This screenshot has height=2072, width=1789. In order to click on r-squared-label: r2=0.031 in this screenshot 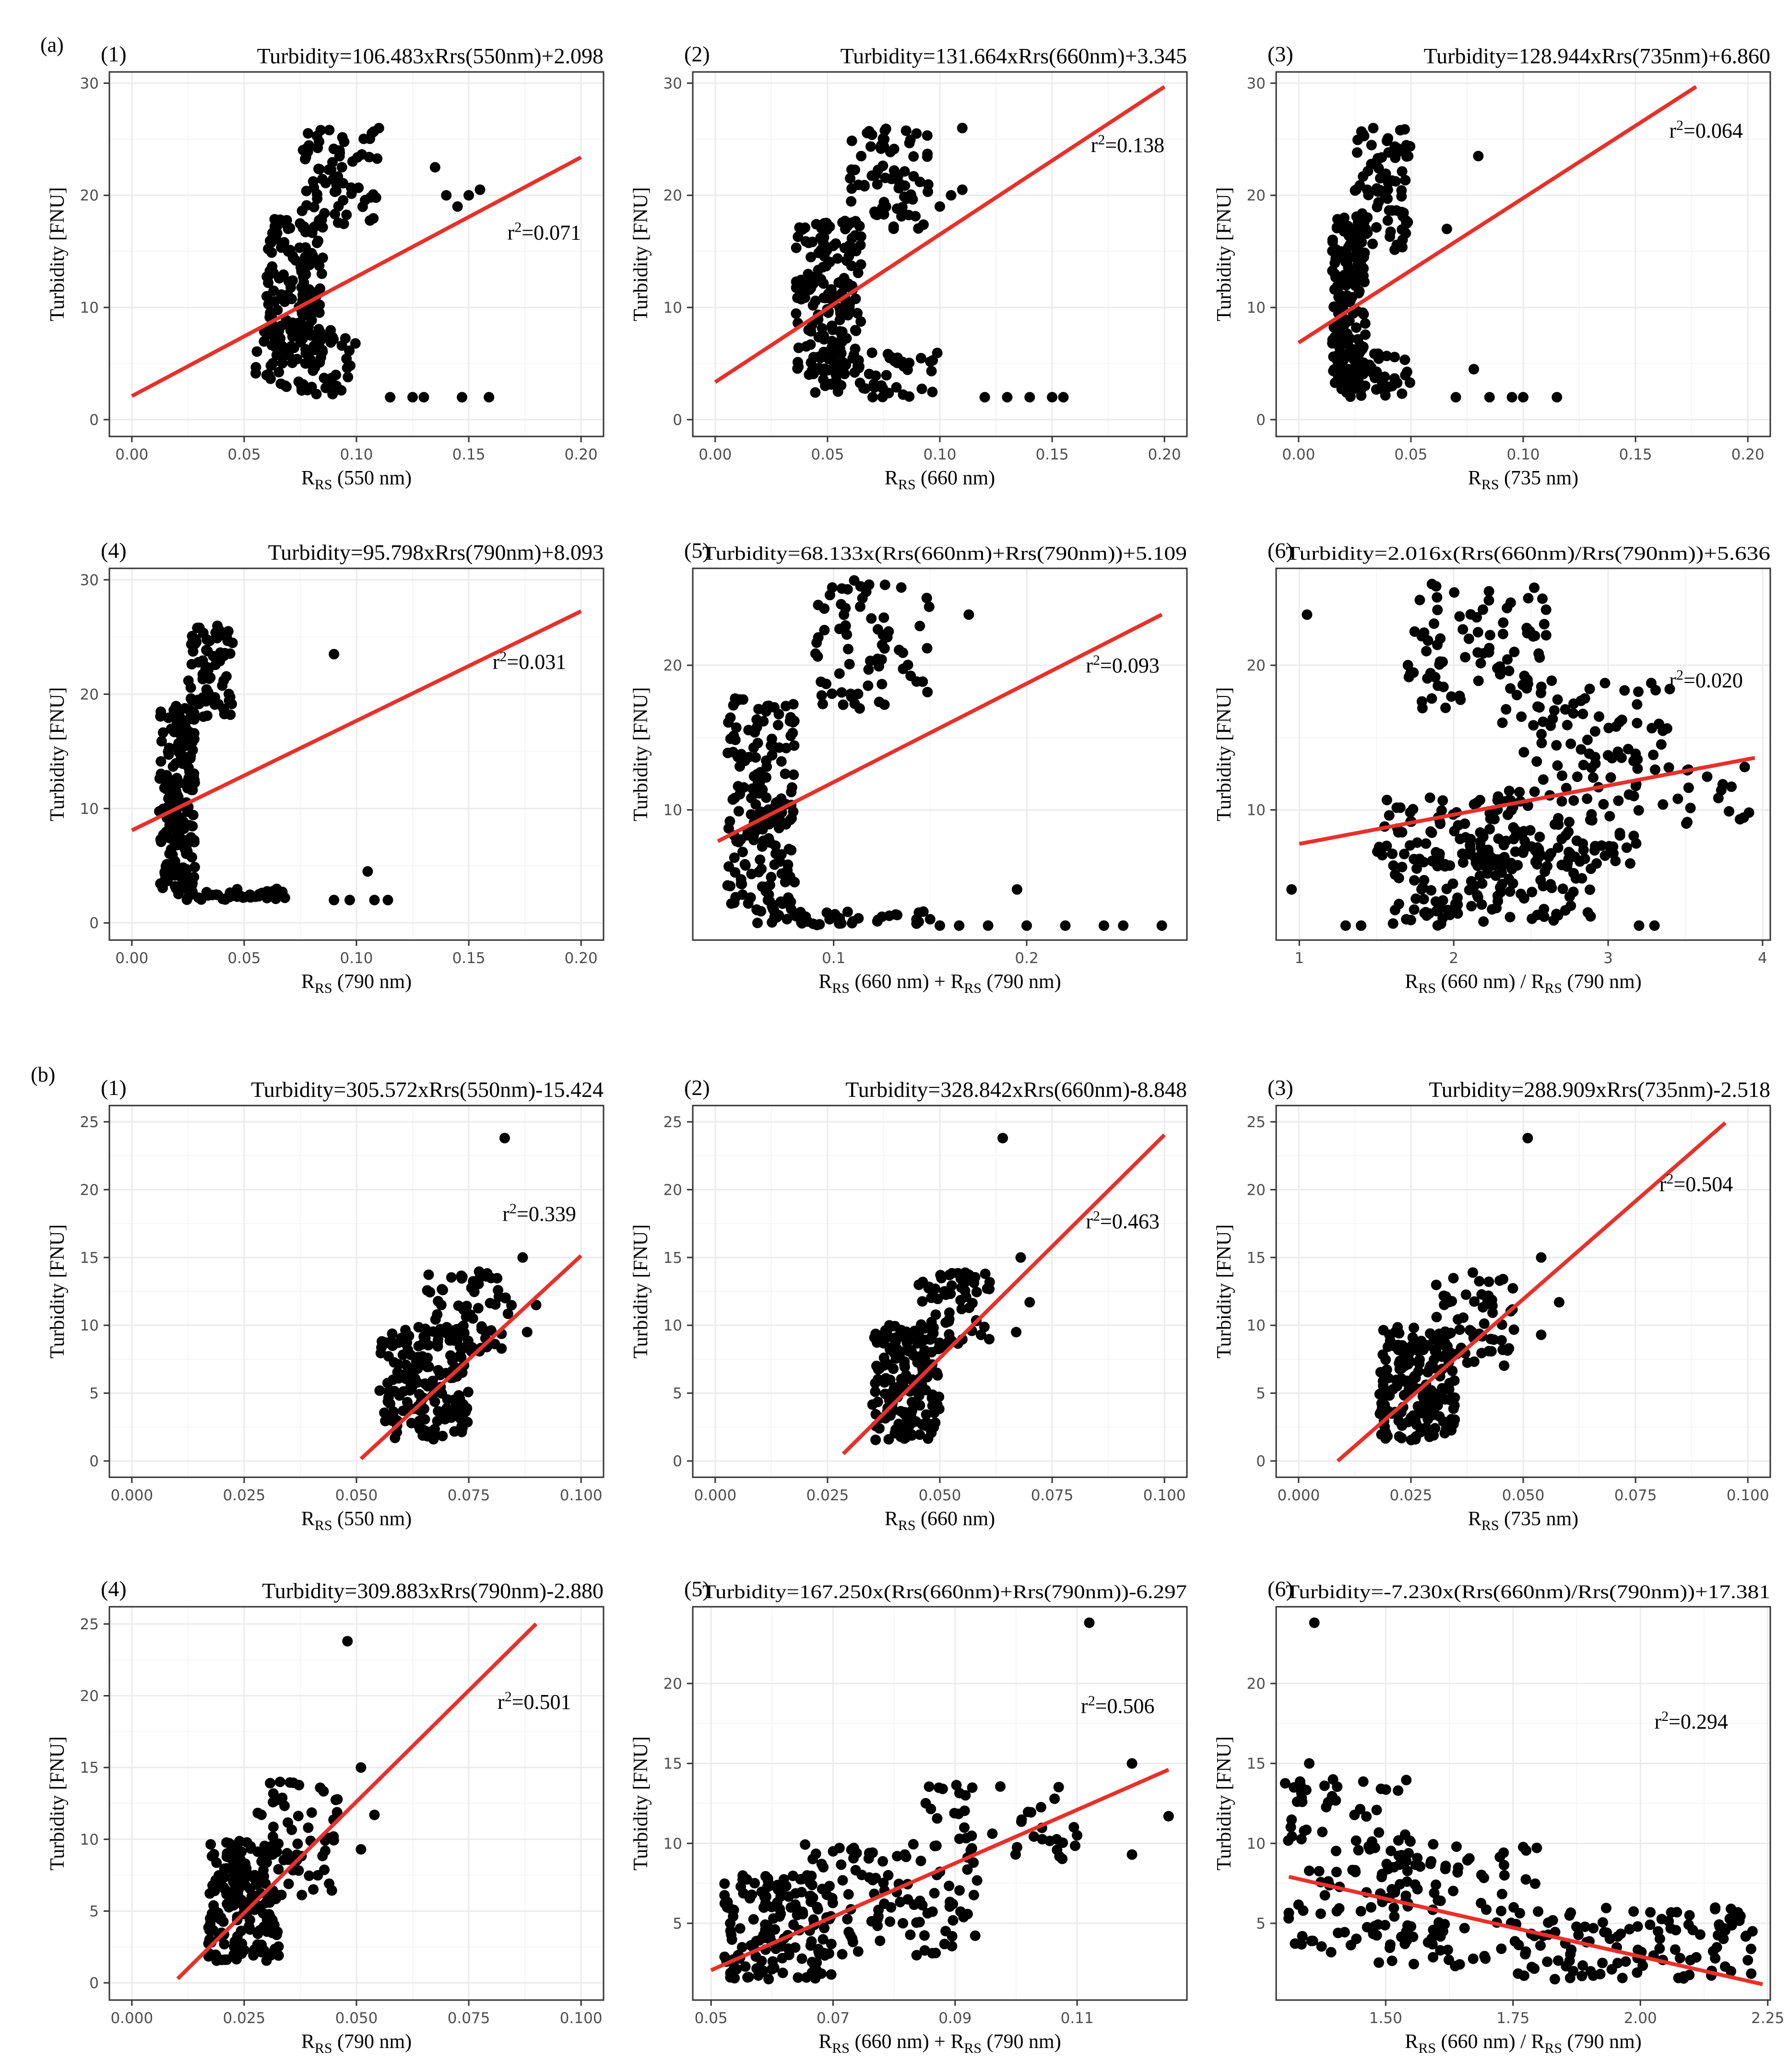, I will do `click(529, 660)`.